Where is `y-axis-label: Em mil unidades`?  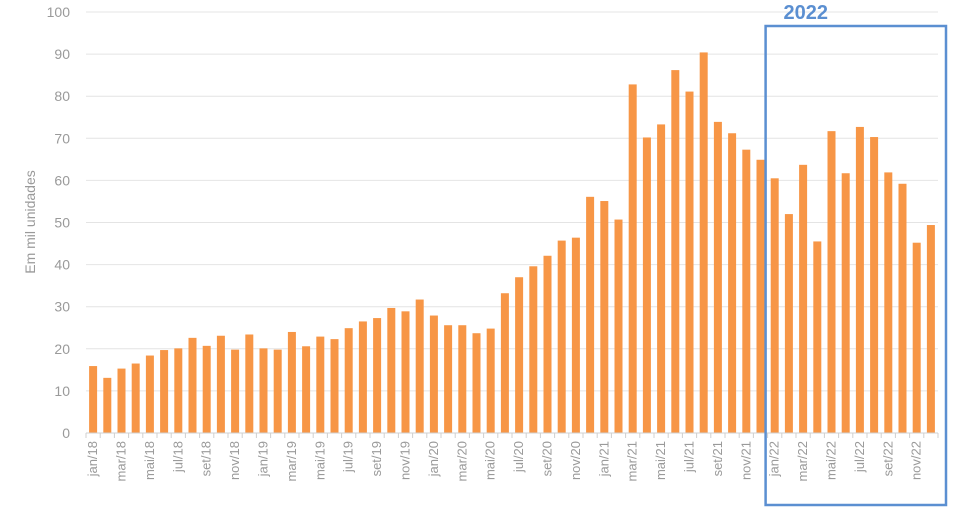 y-axis-label: Em mil unidades is located at coordinates (30, 222).